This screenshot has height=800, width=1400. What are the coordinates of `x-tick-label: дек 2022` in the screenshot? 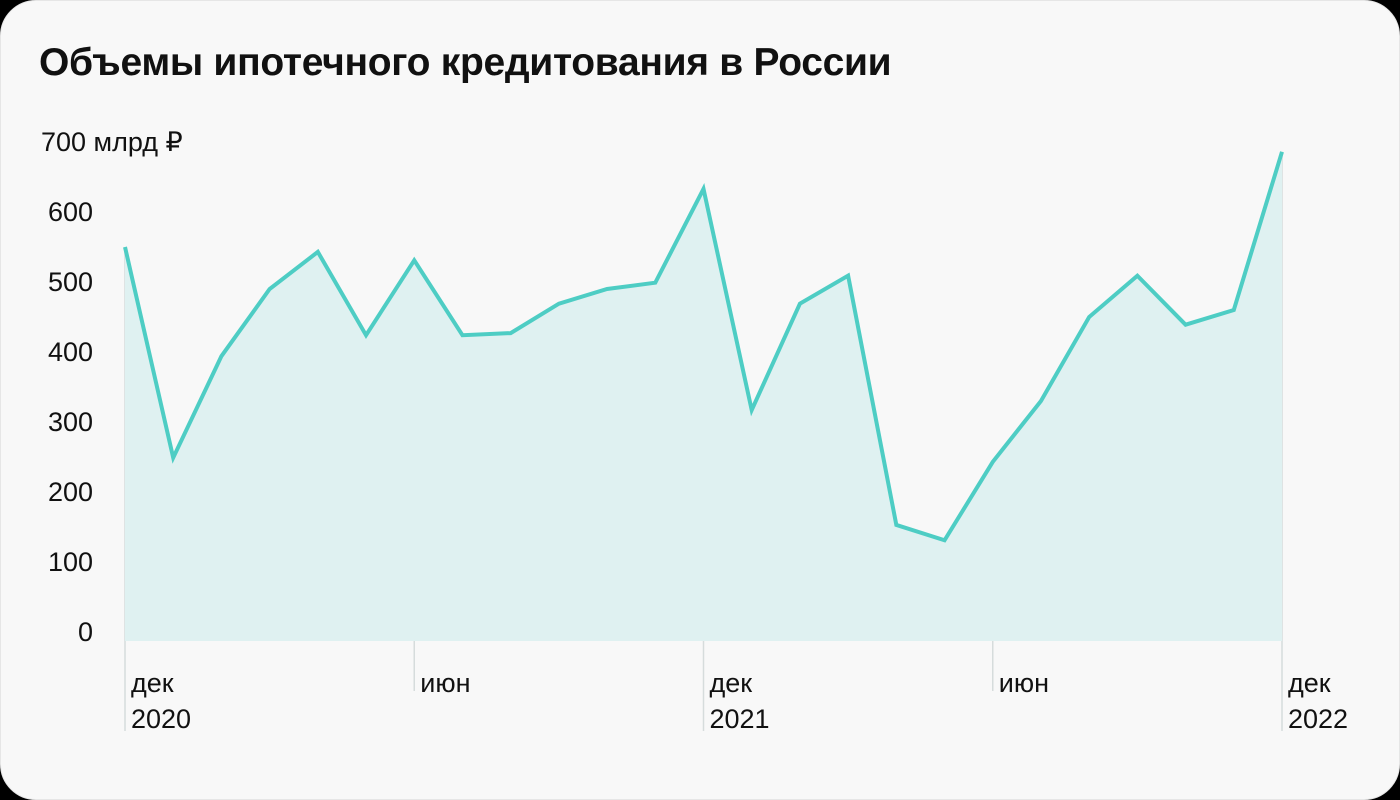 It's located at (1318, 701).